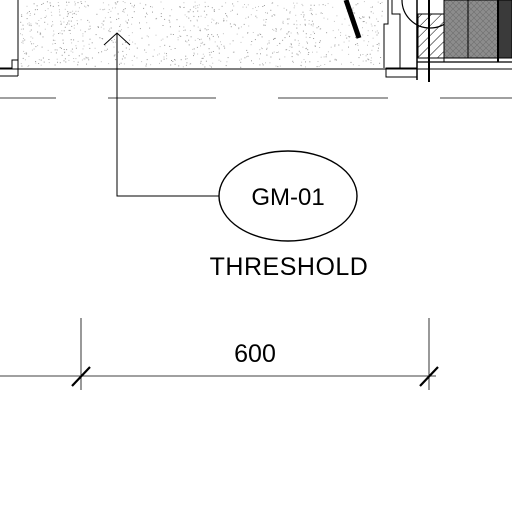  Describe the element at coordinates (9, 38) in the screenshot. I see `left-wall-edge` at that location.